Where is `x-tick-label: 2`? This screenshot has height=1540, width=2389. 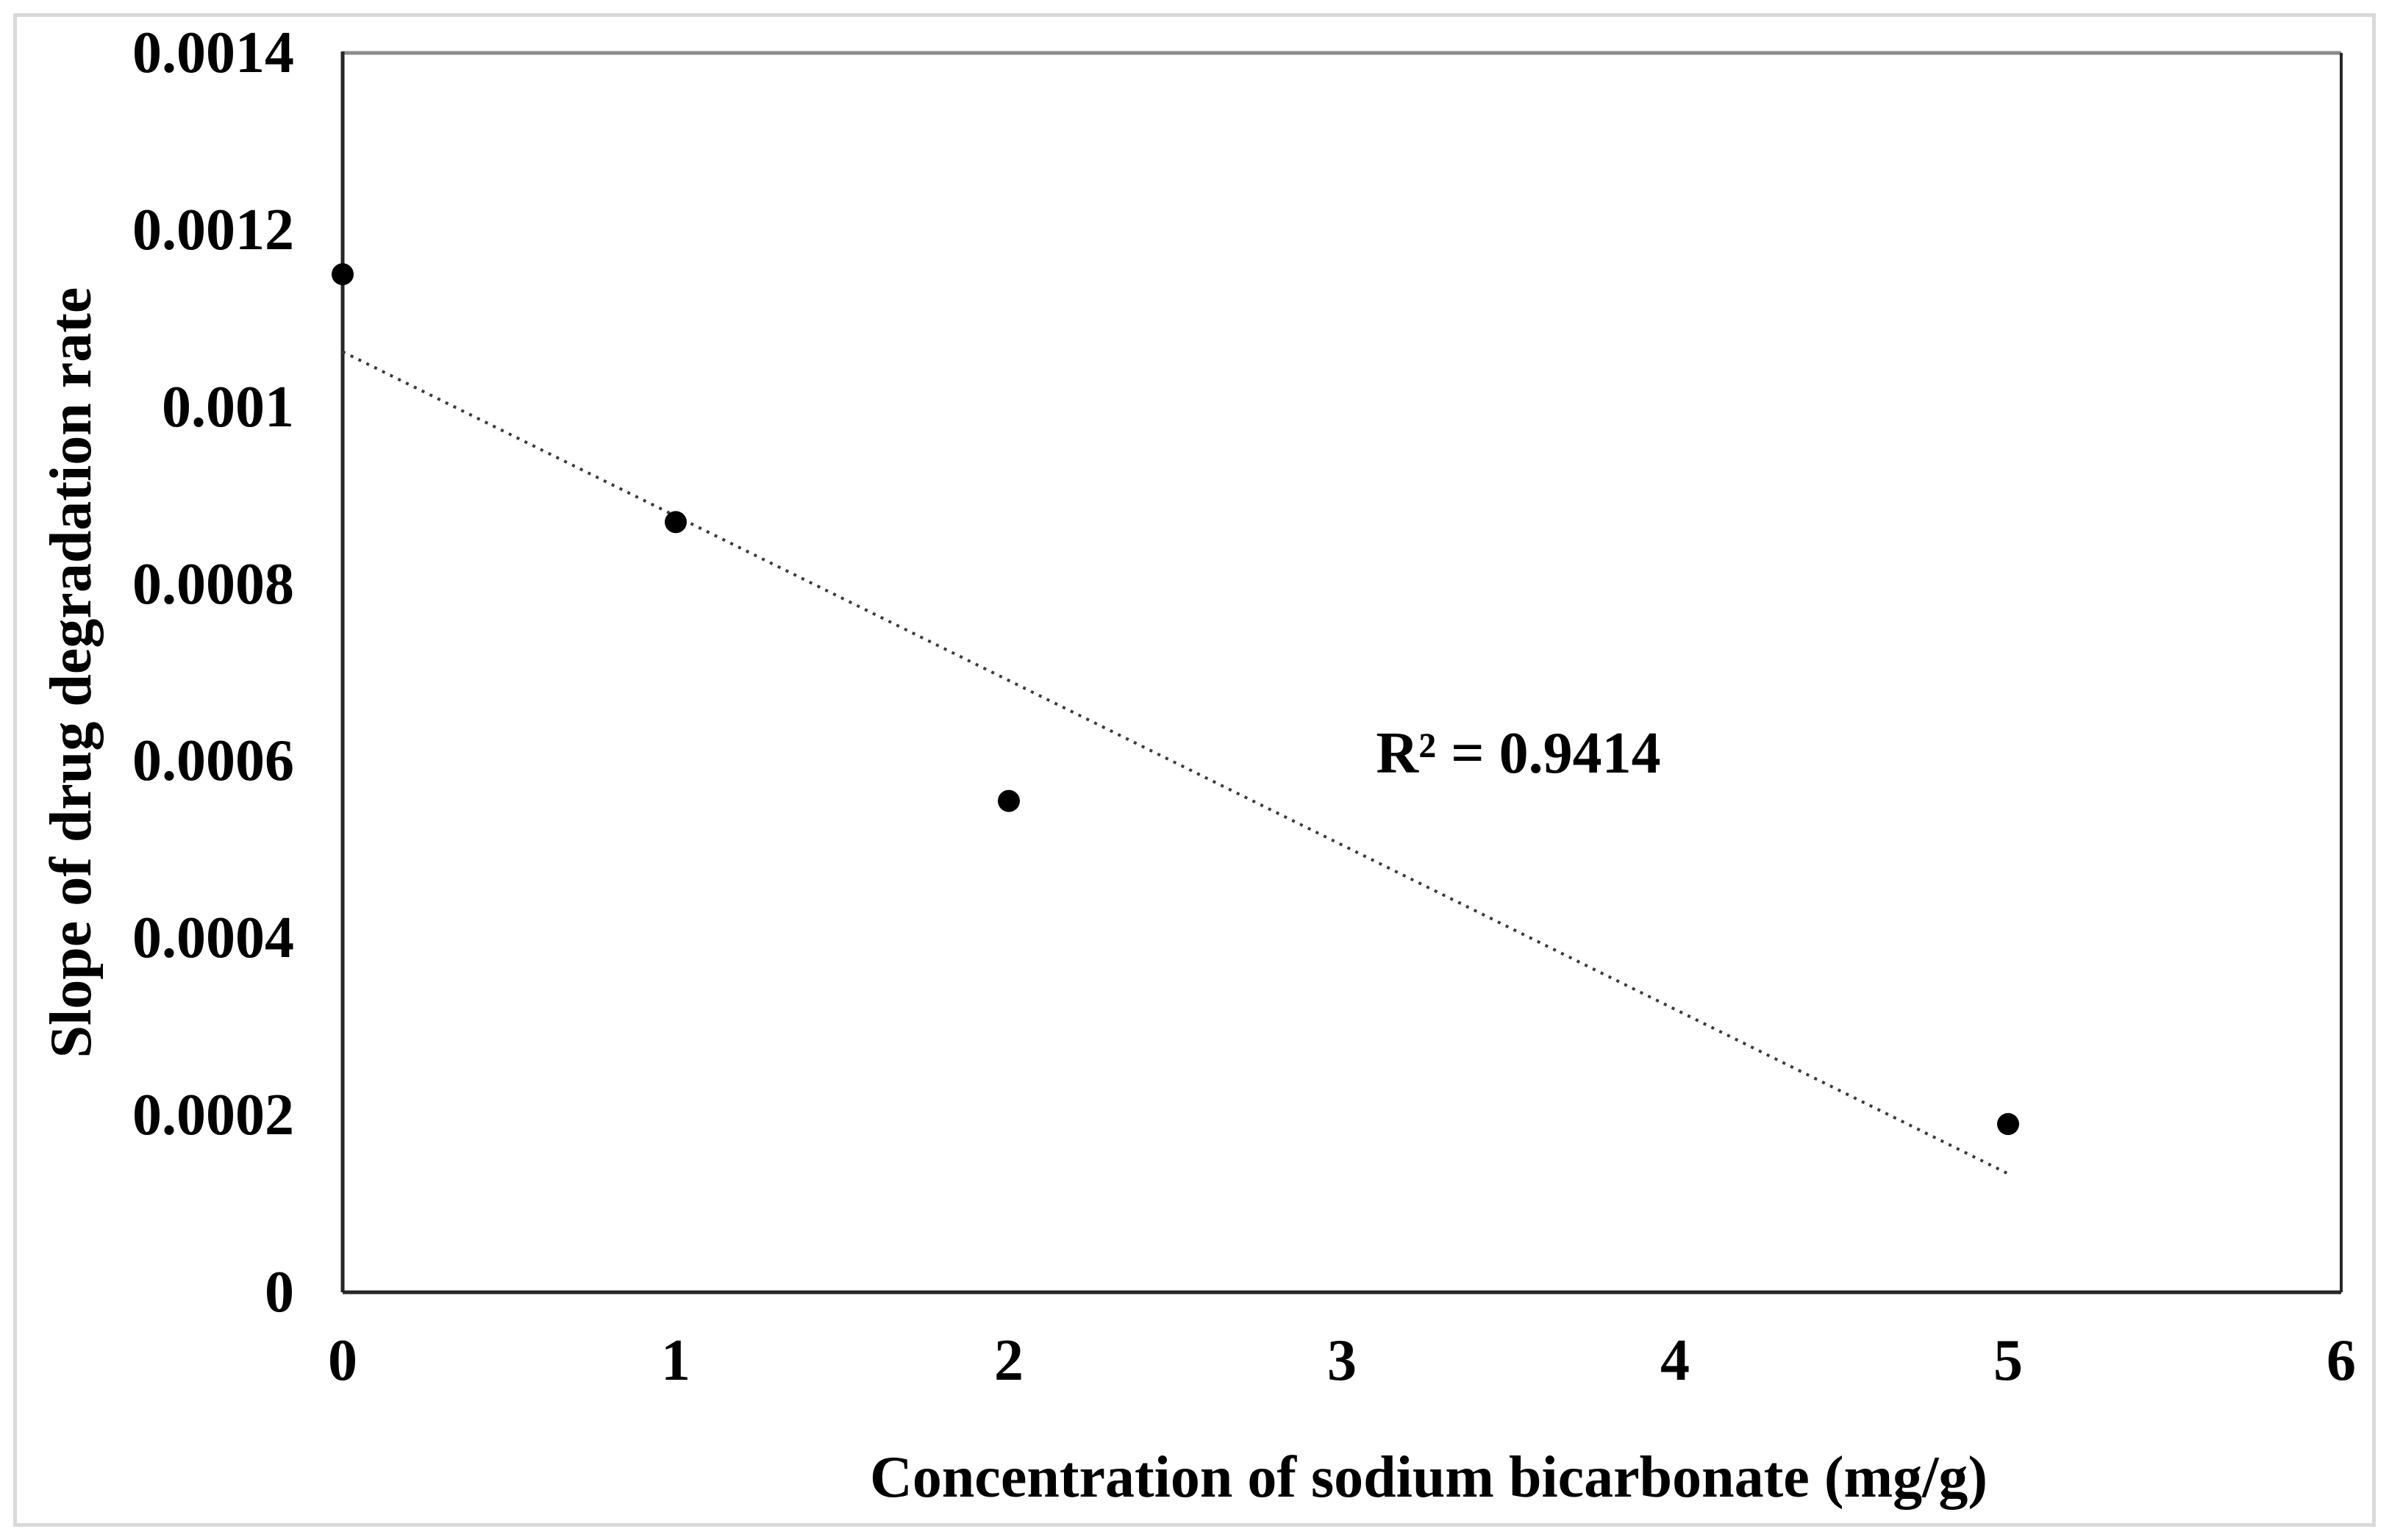
x-tick-label: 2 is located at coordinates (1009, 1361).